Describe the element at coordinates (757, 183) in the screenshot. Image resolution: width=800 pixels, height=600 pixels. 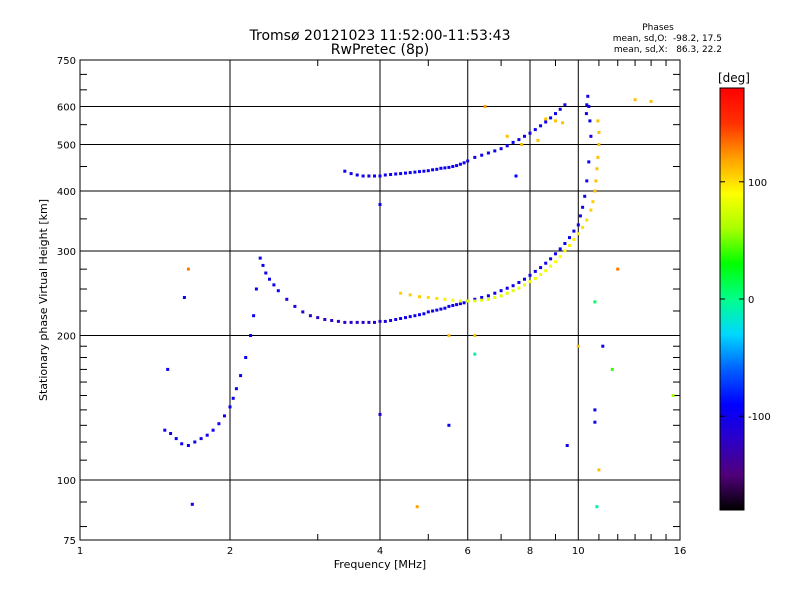
I see `colorbar-tick-label: 100` at that location.